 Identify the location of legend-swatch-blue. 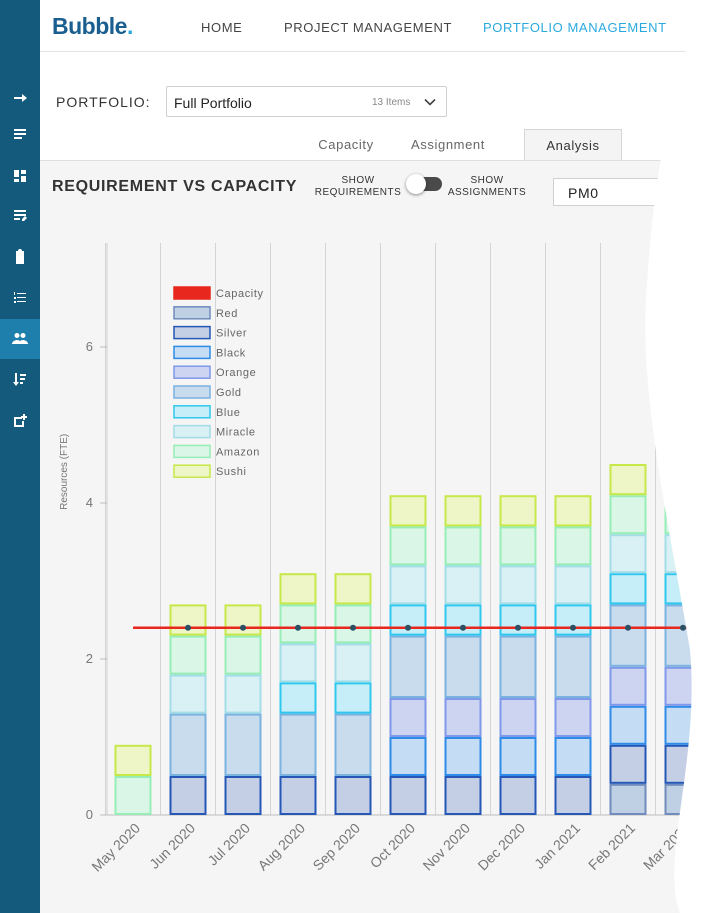
(192, 412).